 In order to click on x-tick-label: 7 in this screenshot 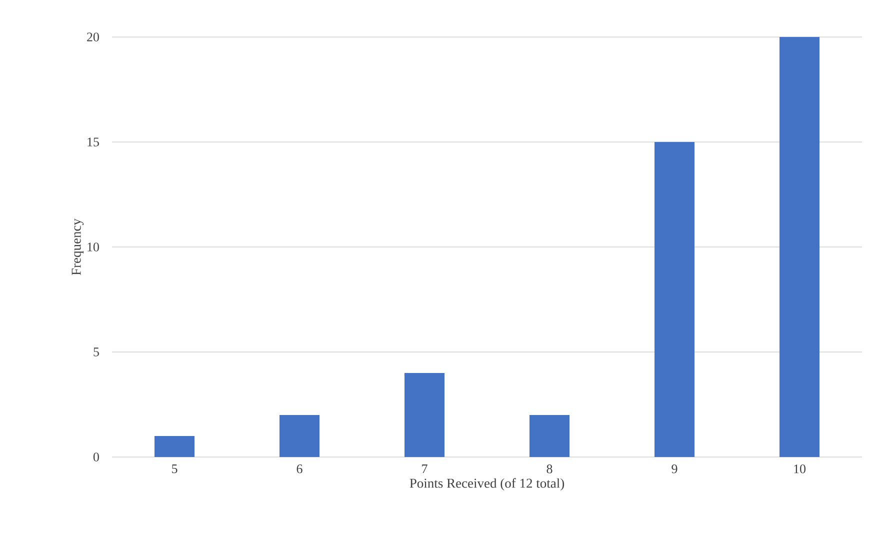, I will do `click(425, 469)`.